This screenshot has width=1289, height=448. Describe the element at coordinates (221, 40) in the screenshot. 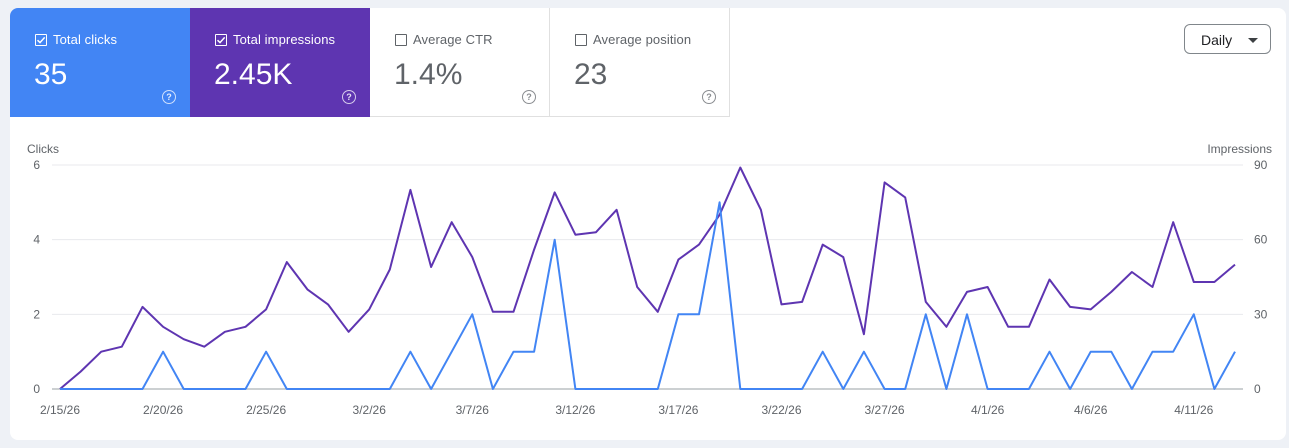

I see `total-impressions-checkbox` at that location.